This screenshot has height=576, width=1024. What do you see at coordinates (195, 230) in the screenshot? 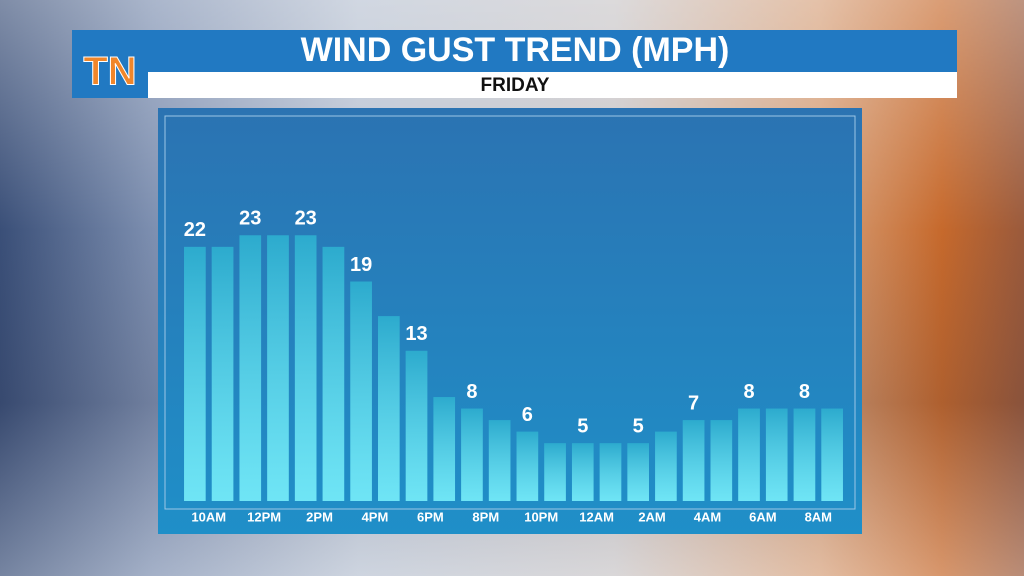
I see `data-label: 22` at bounding box center [195, 230].